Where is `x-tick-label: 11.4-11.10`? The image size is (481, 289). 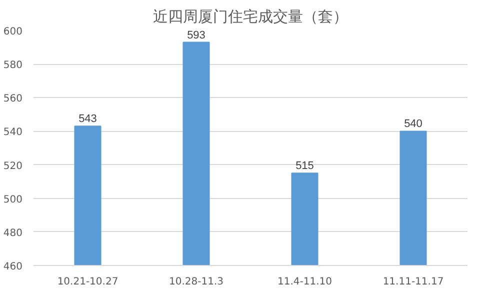 x-tick-label: 11.4-11.10 is located at coordinates (305, 282).